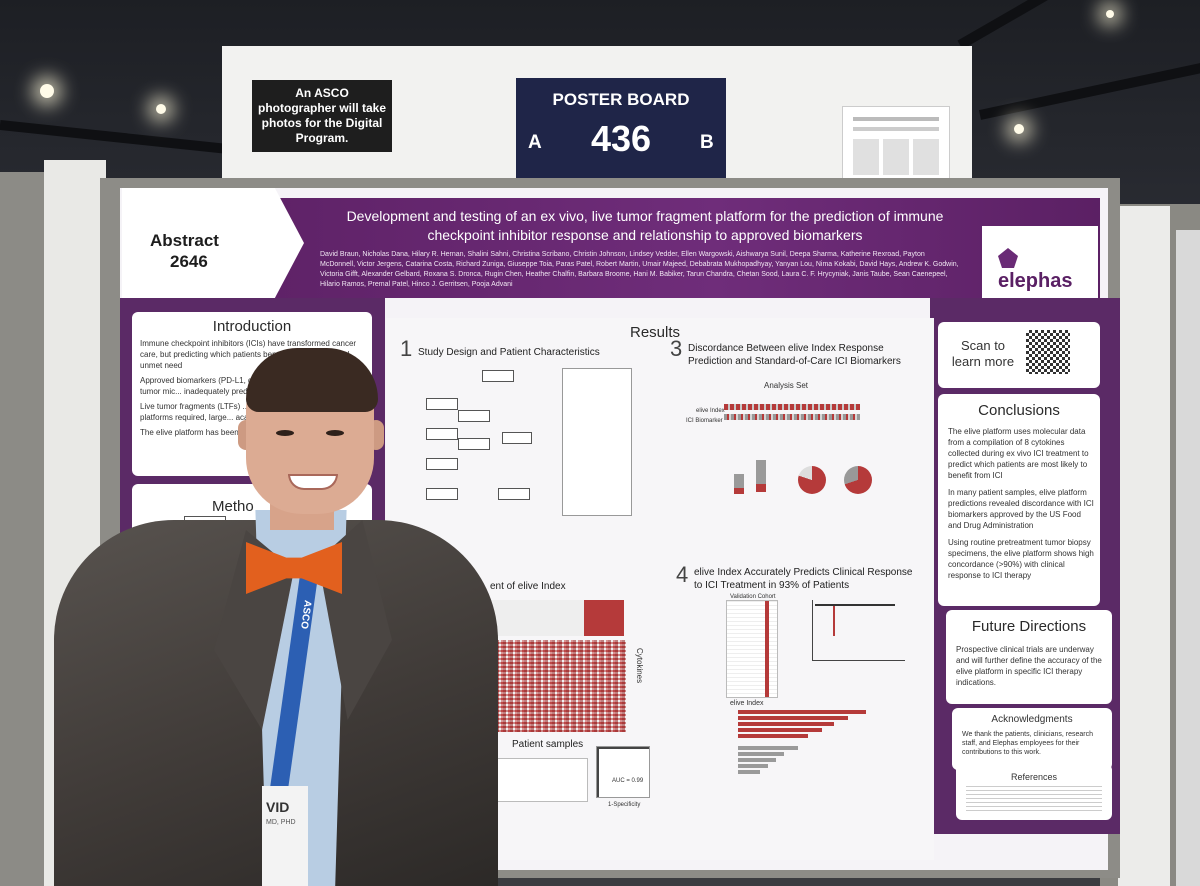  What do you see at coordinates (747, 703) in the screenshot?
I see `elive-index-axis-label: elive Index` at bounding box center [747, 703].